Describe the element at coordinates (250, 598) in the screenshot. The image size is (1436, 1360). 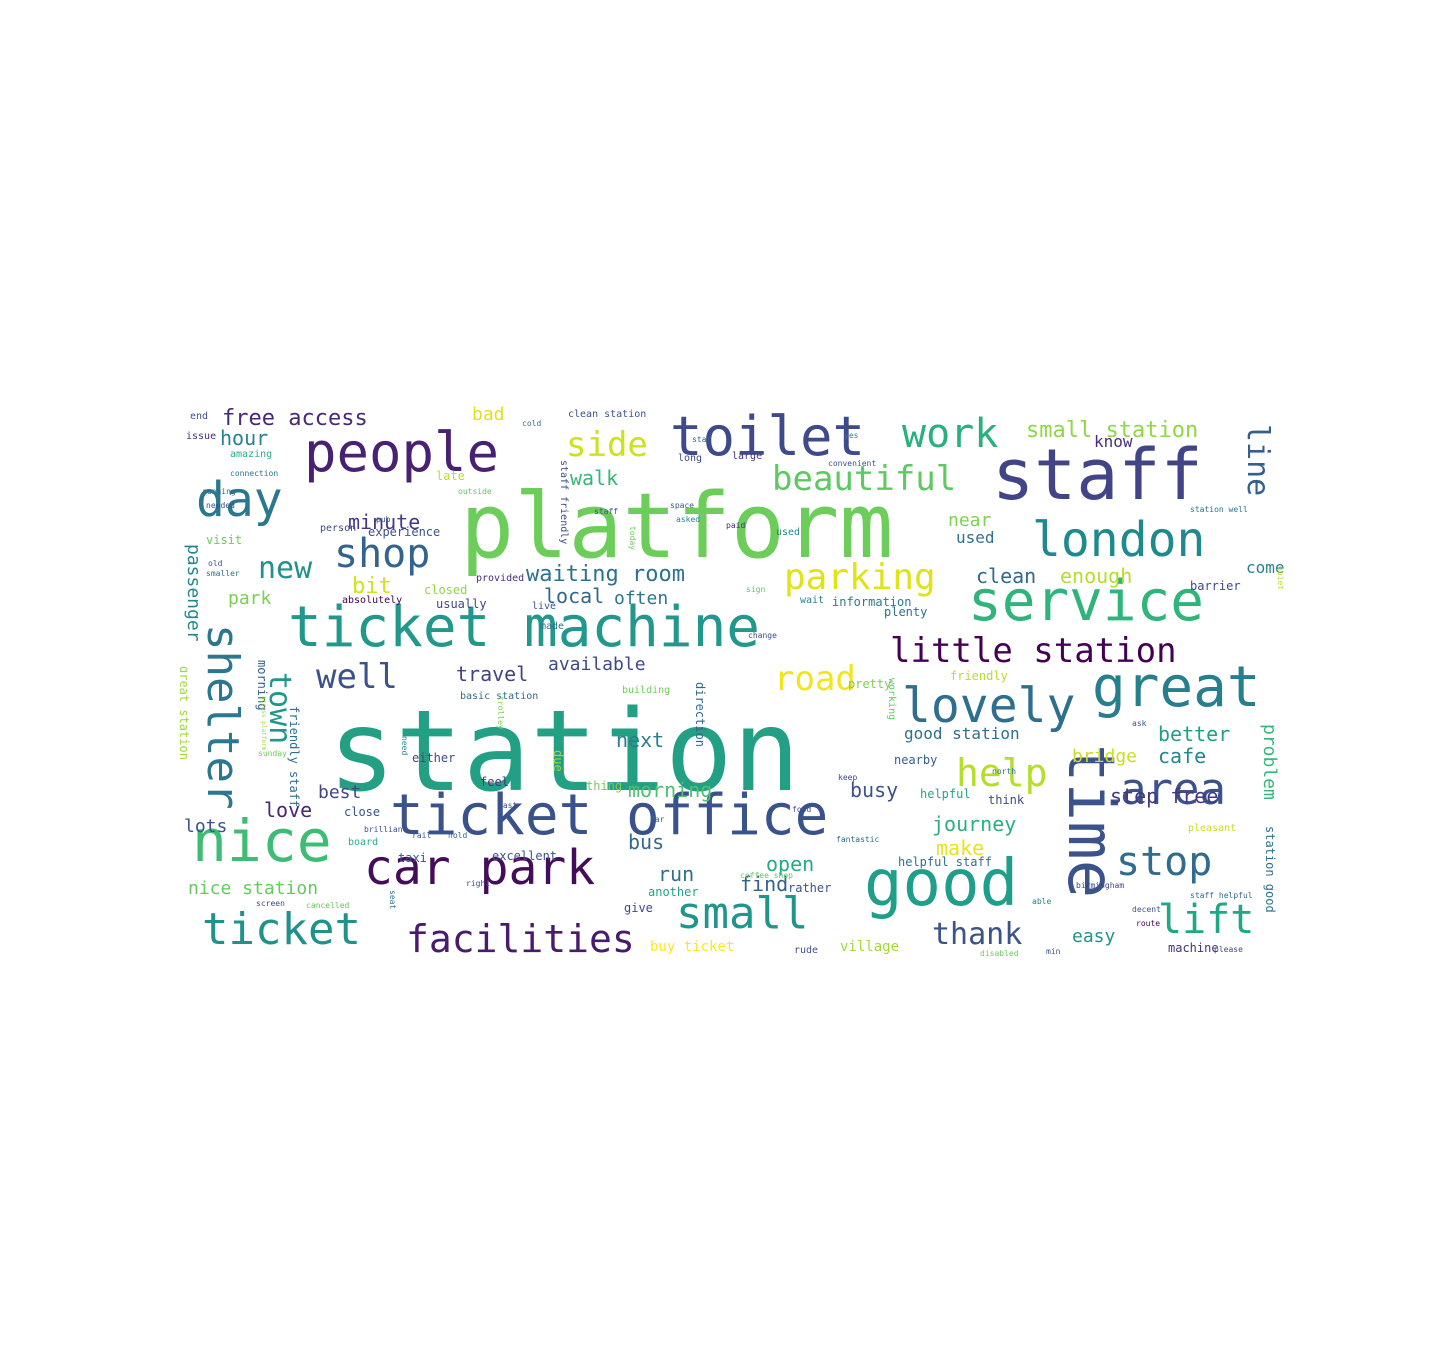
I see `cloud-word: park` at that location.